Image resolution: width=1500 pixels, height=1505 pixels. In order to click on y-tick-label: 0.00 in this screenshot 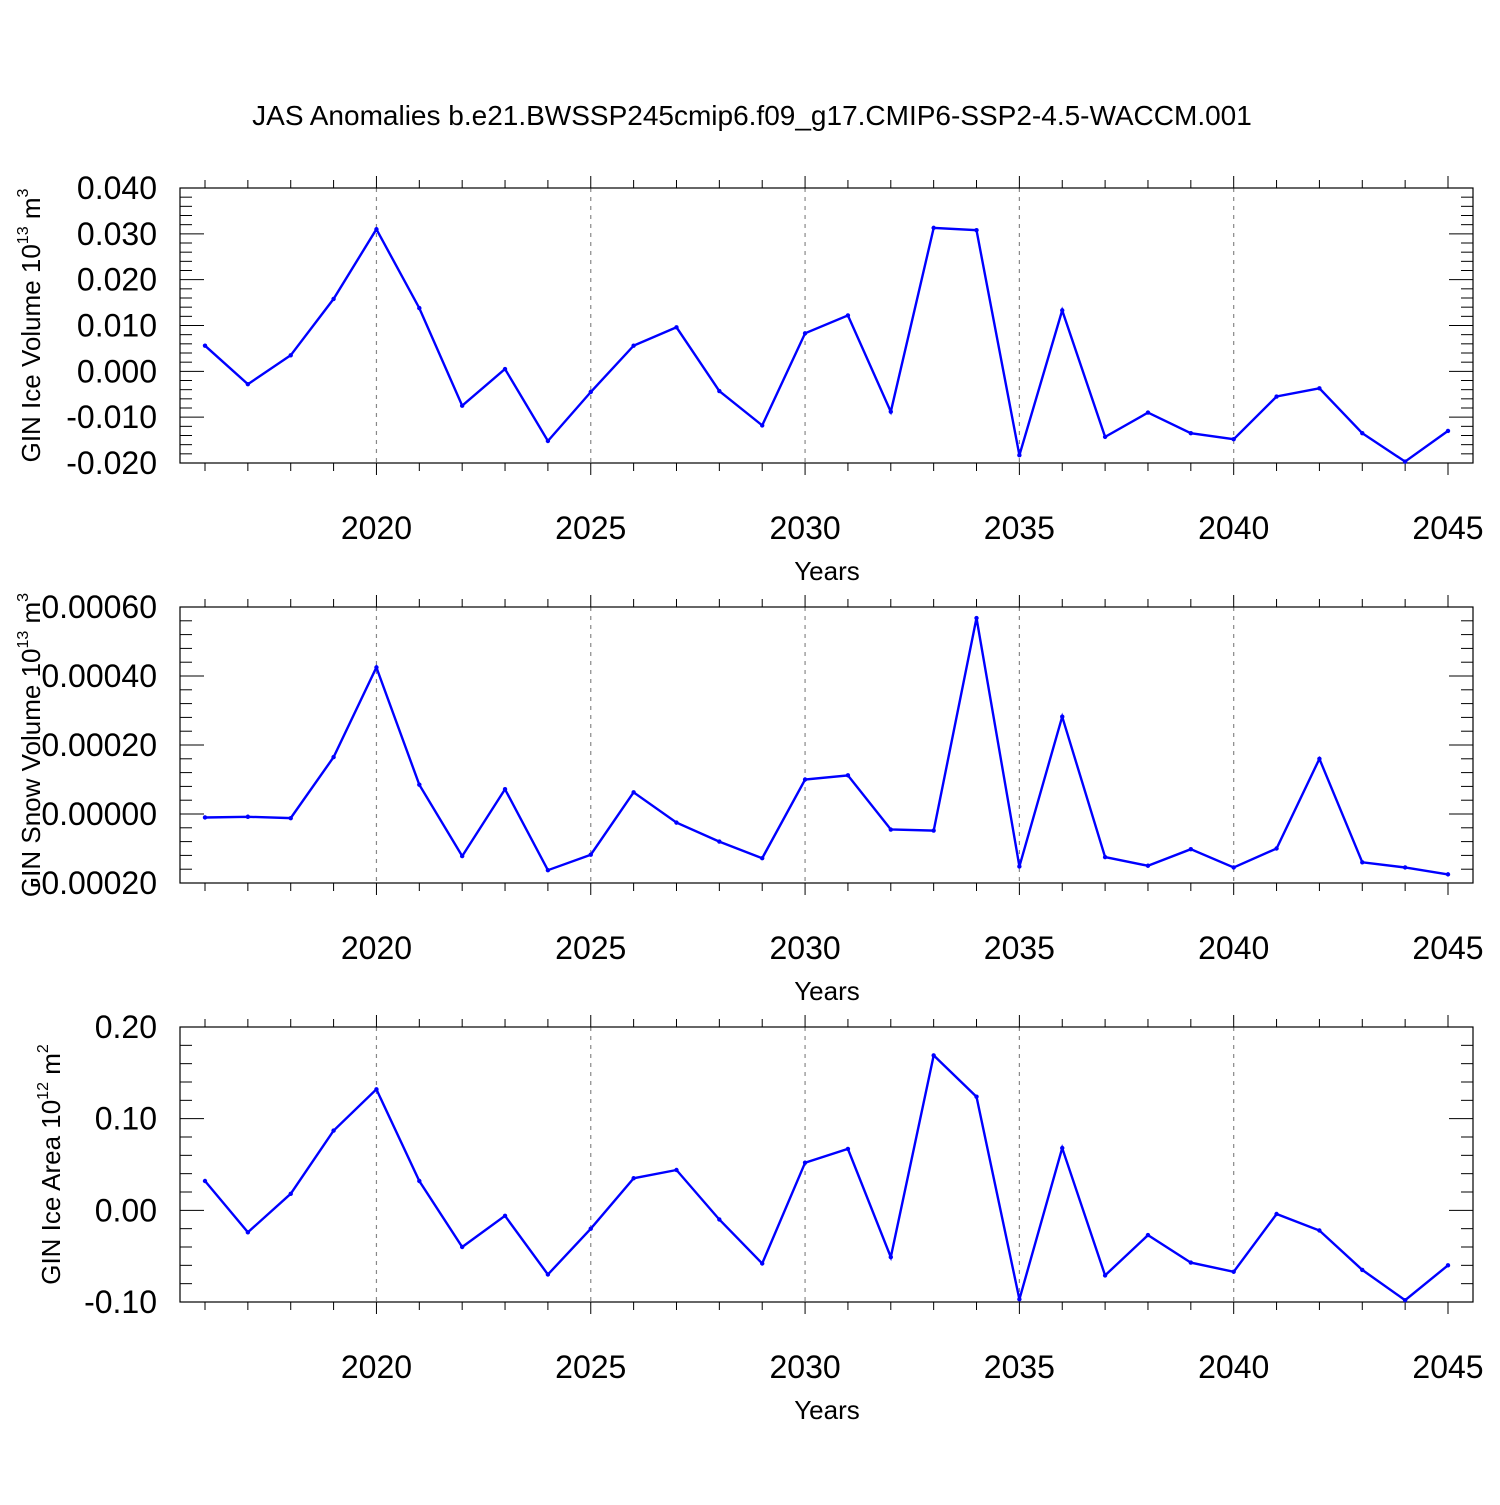, I will do `click(126, 1210)`.